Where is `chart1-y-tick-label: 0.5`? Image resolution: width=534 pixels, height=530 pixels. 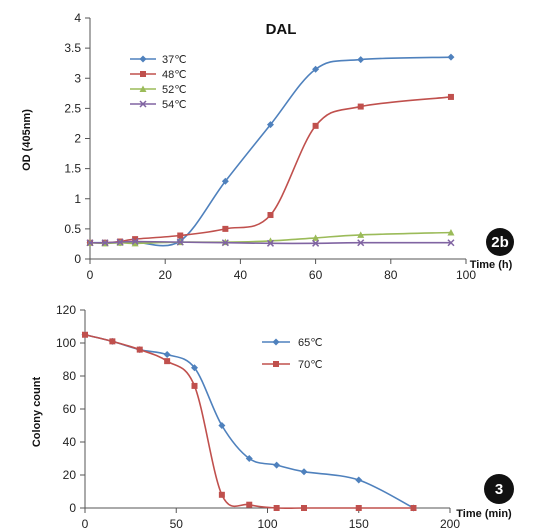
chart1-y-tick-label: 0.5 is located at coordinates (72, 229).